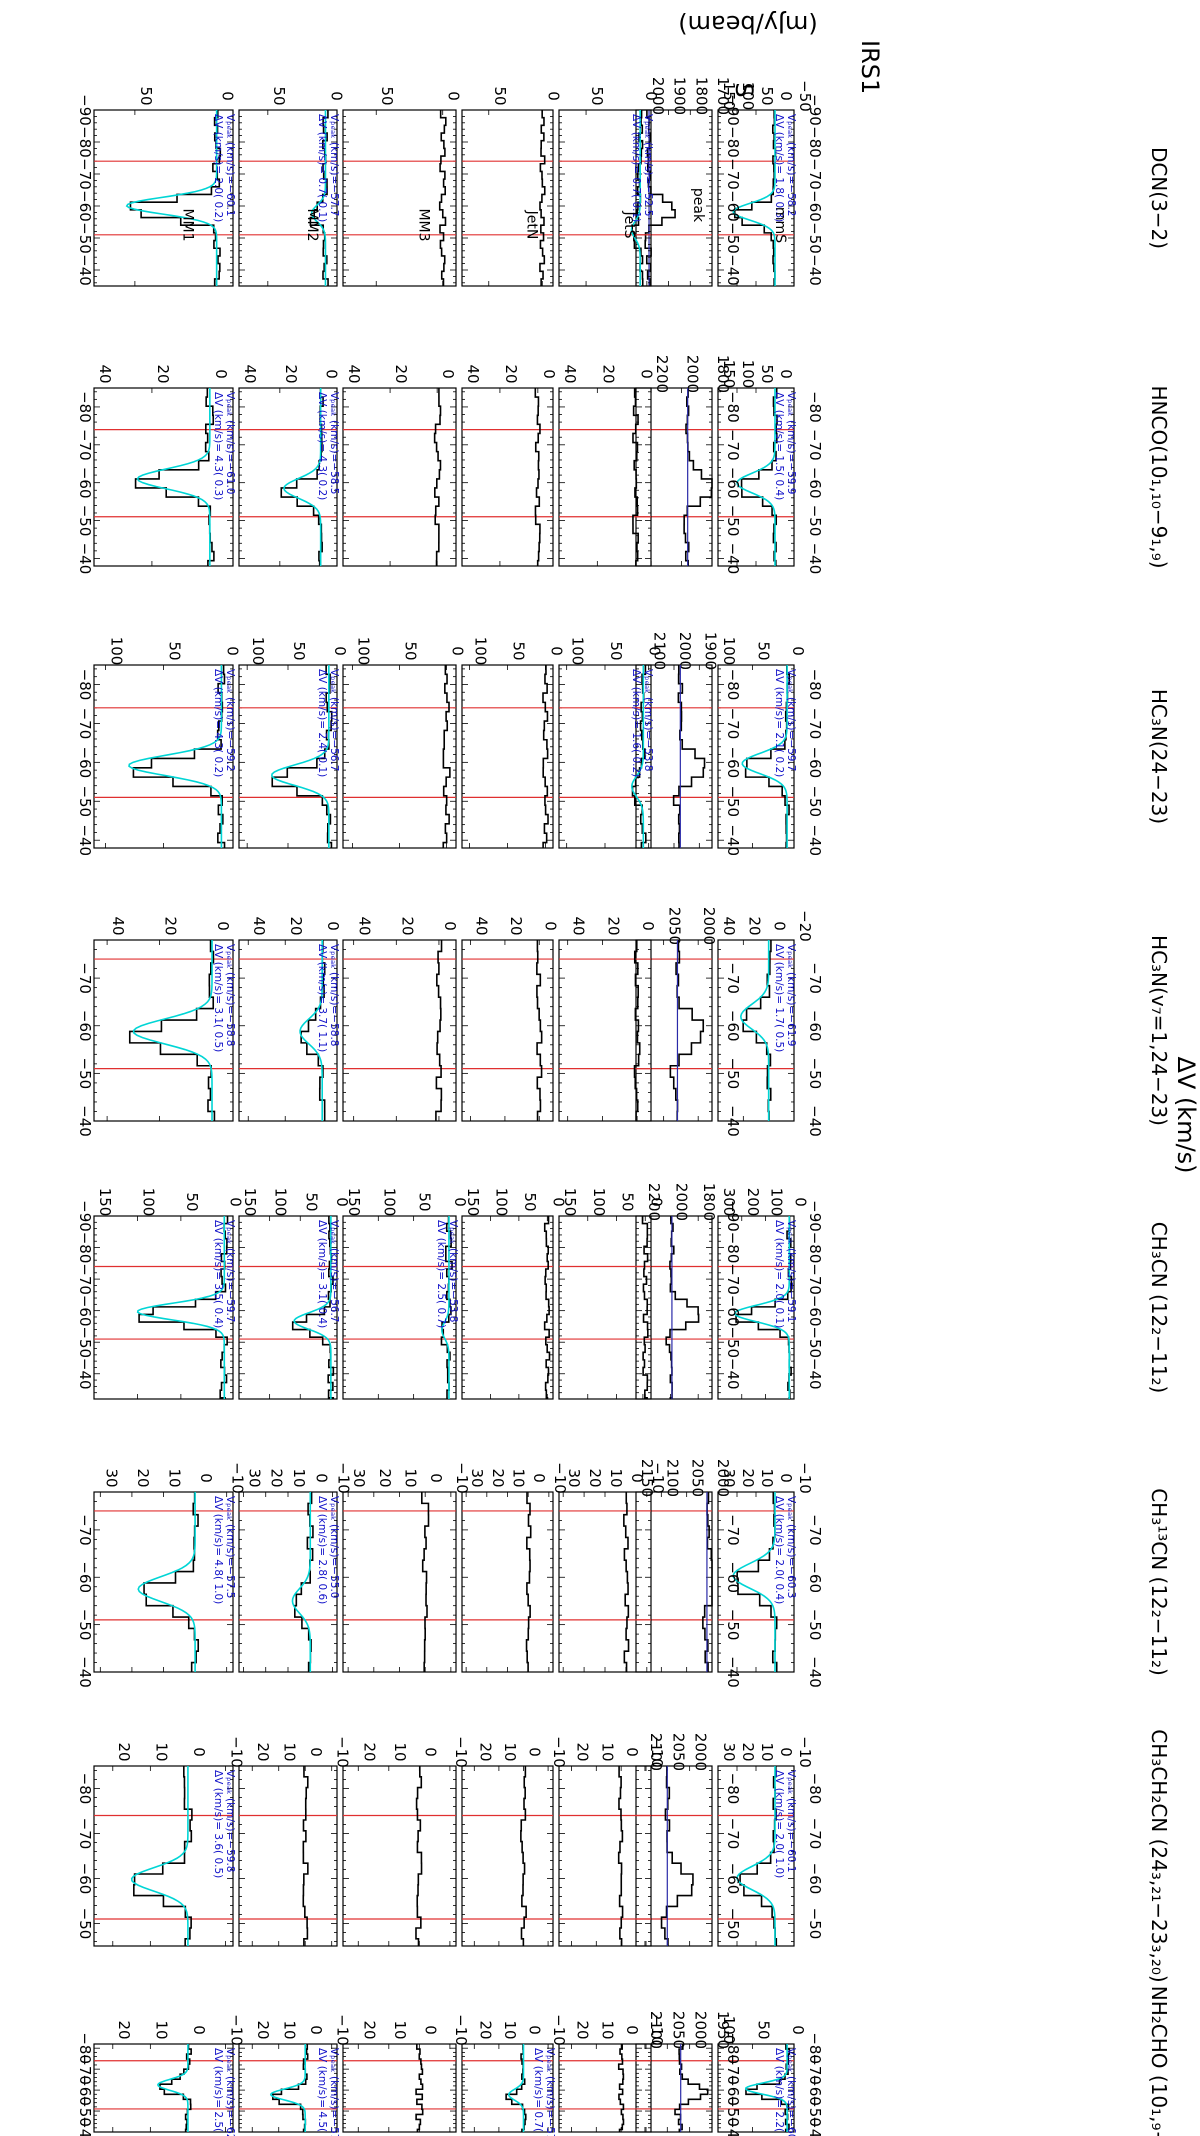 The height and width of the screenshot is (2136, 1200). Describe the element at coordinates (805, 96) in the screenshot. I see `int-tick-label: −50` at that location.